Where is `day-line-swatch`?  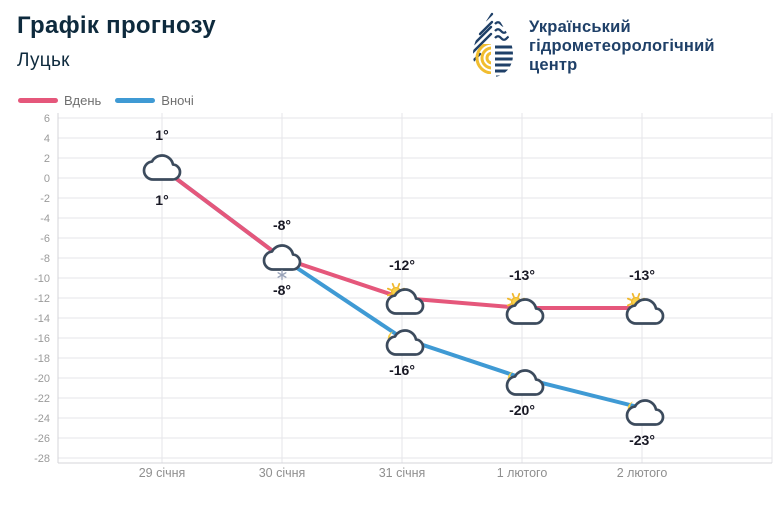
day-line-swatch is located at coordinates (38, 100).